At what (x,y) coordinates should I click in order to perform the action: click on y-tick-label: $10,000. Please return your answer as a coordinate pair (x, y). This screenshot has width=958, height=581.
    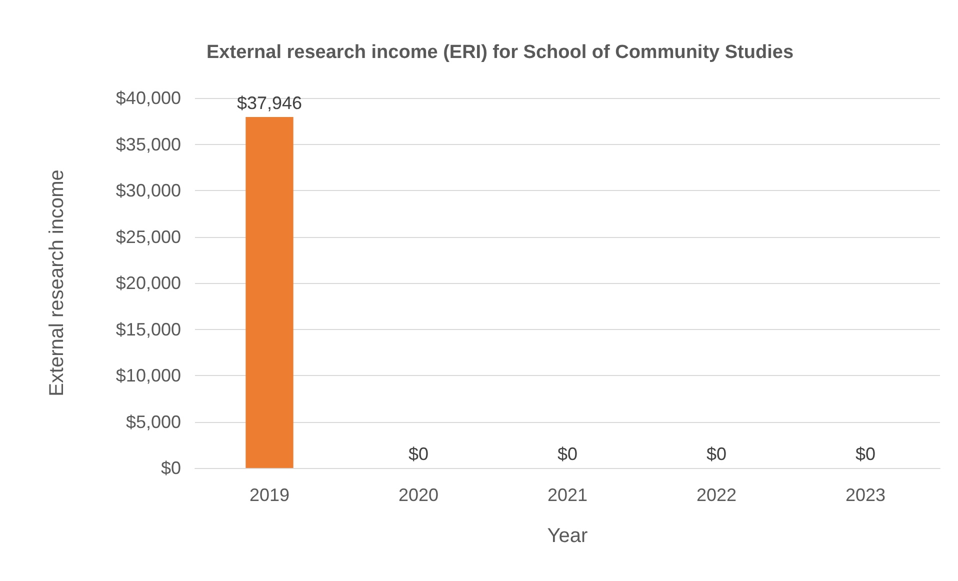
    Looking at the image, I should click on (148, 376).